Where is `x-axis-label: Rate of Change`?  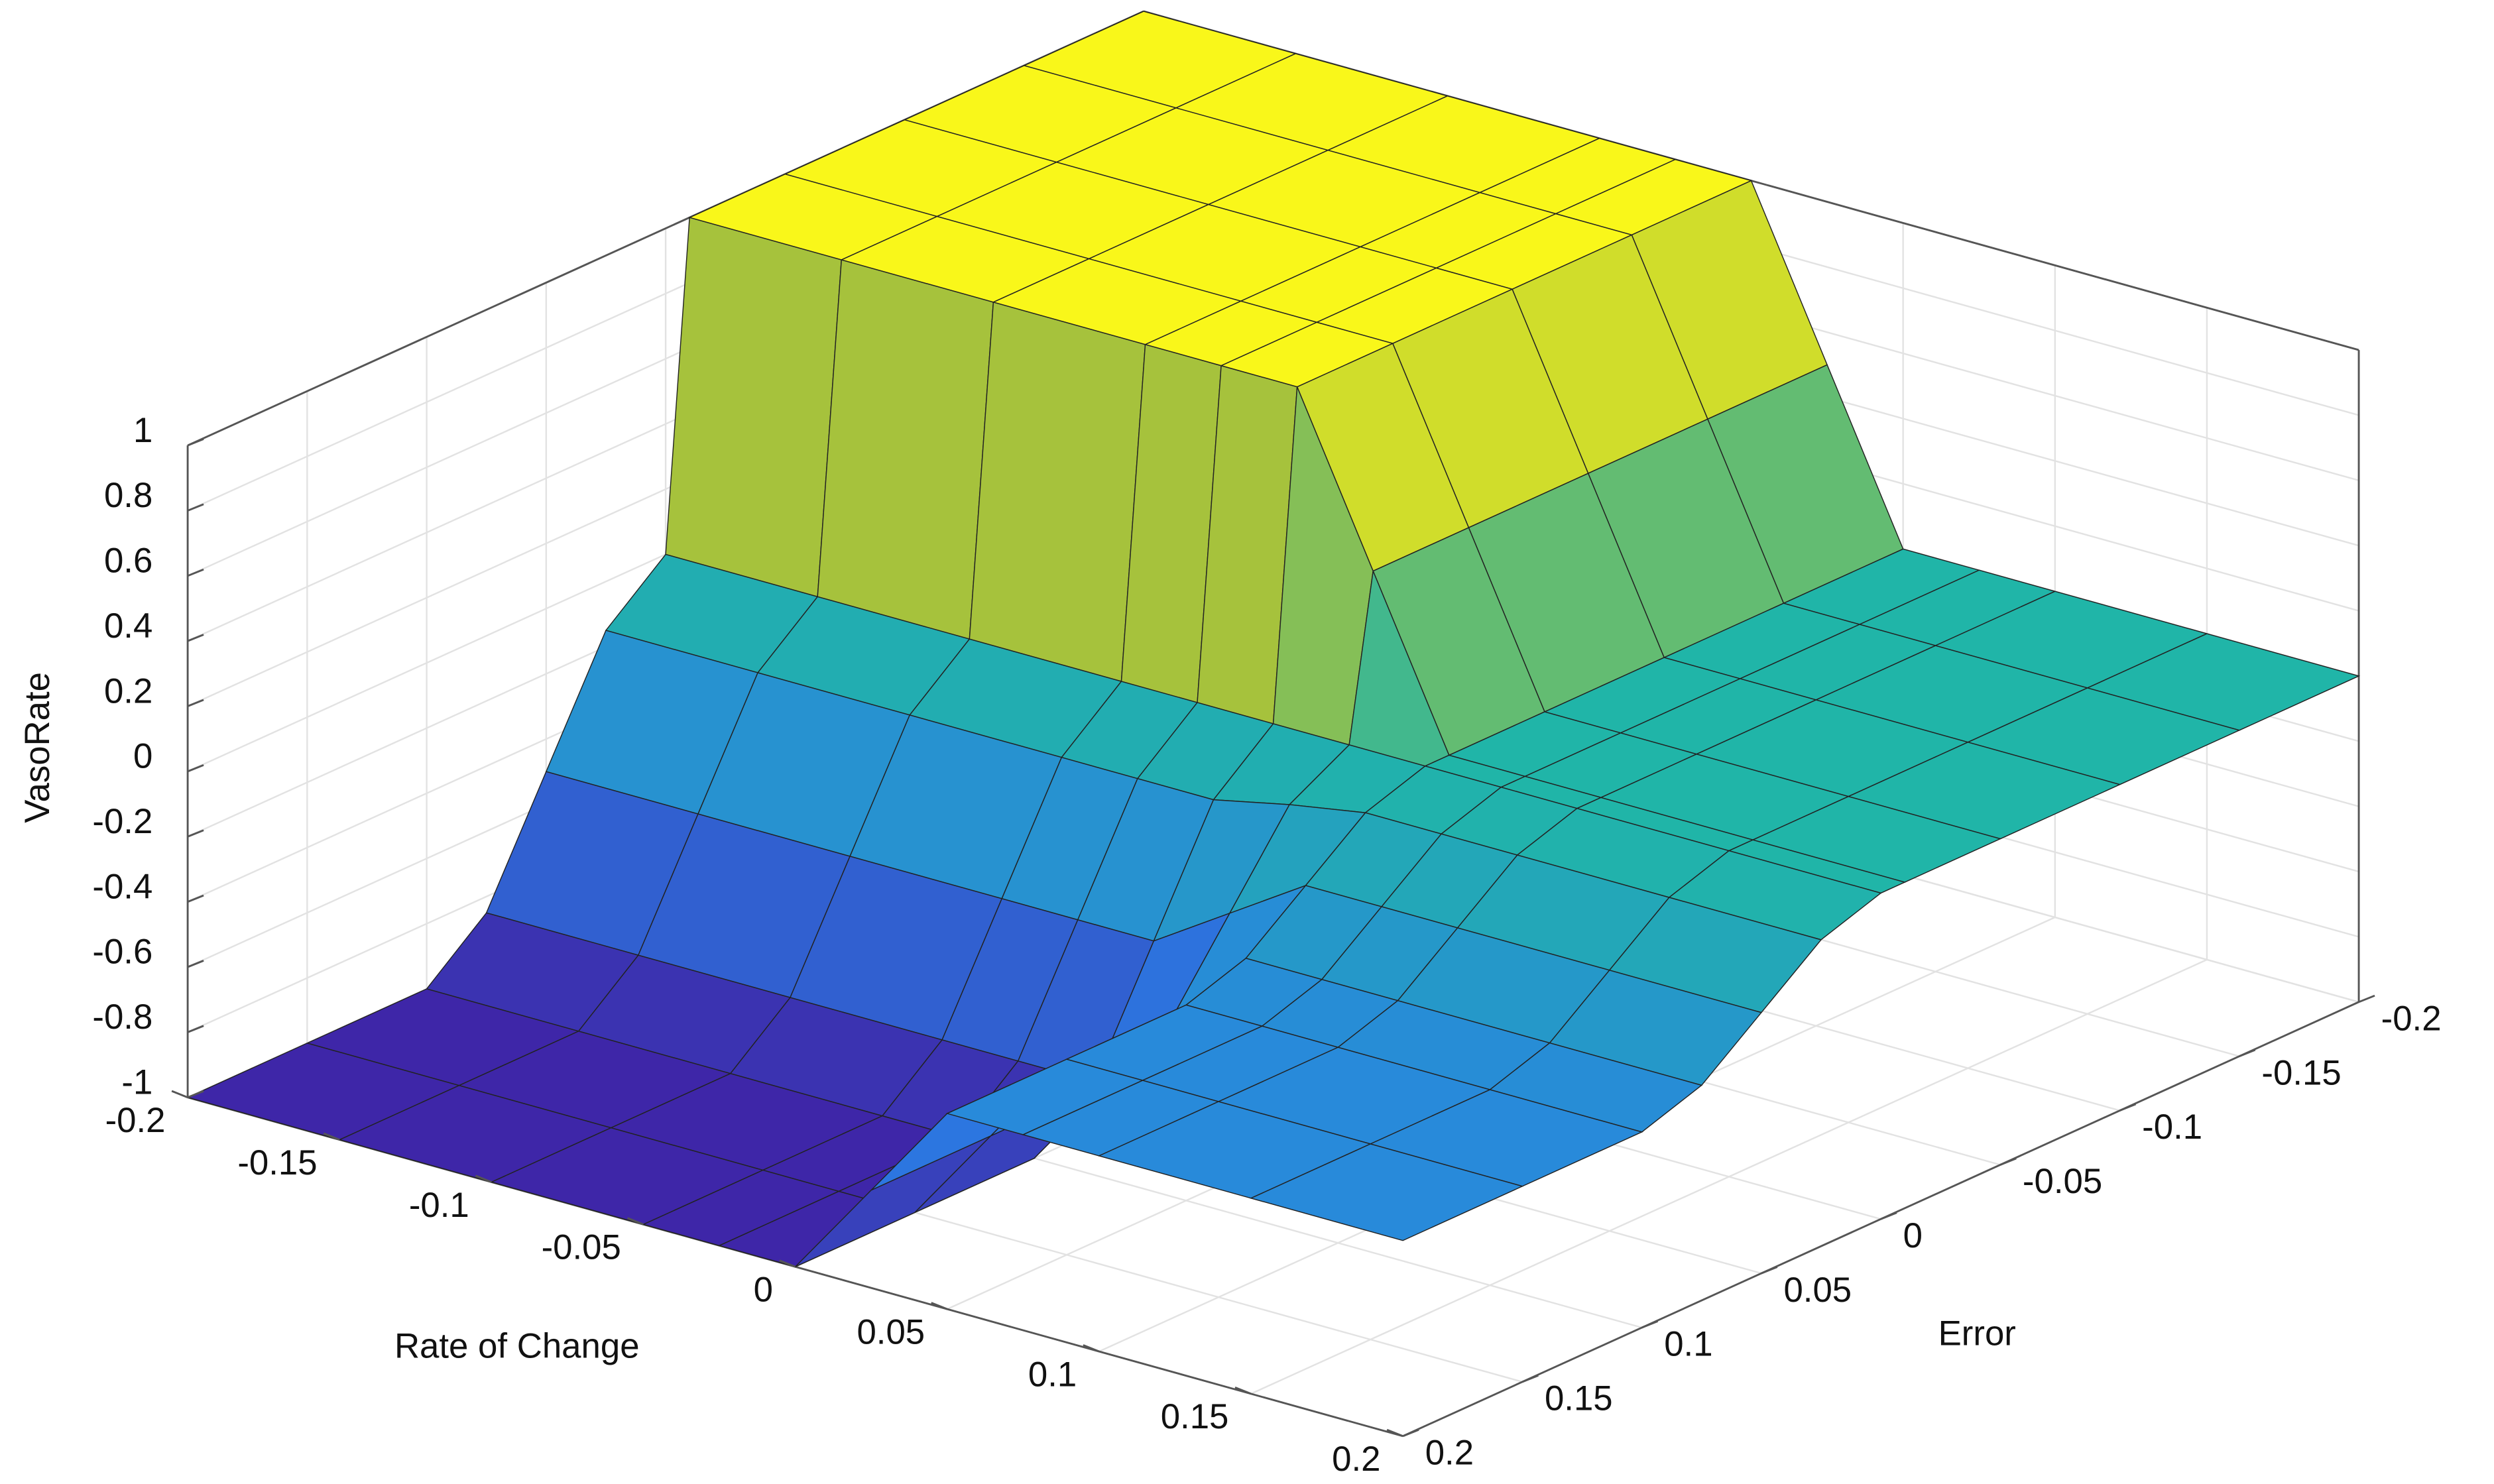 x-axis-label: Rate of Change is located at coordinates (517, 1346).